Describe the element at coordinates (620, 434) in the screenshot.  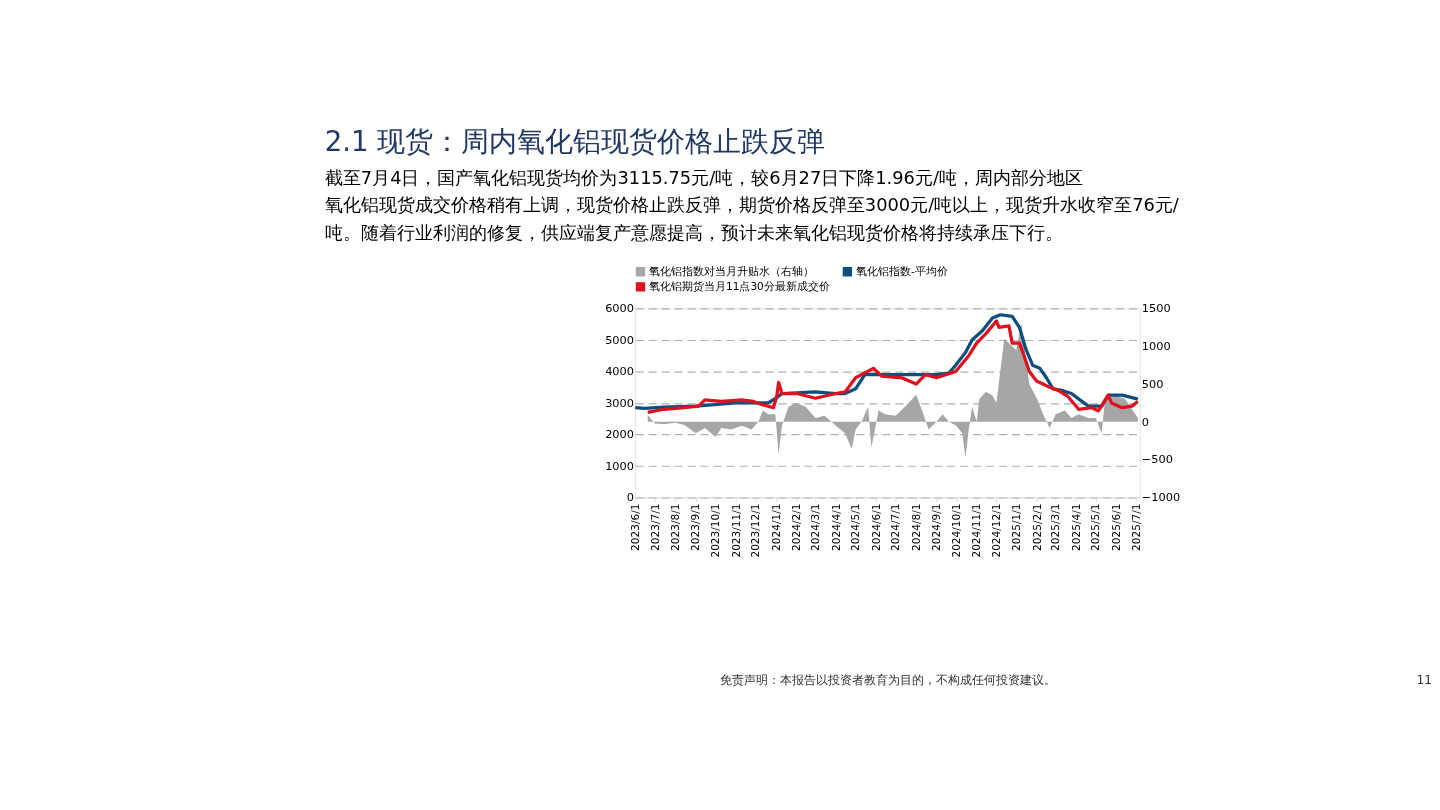
I see `y-tick-label: 2000` at that location.